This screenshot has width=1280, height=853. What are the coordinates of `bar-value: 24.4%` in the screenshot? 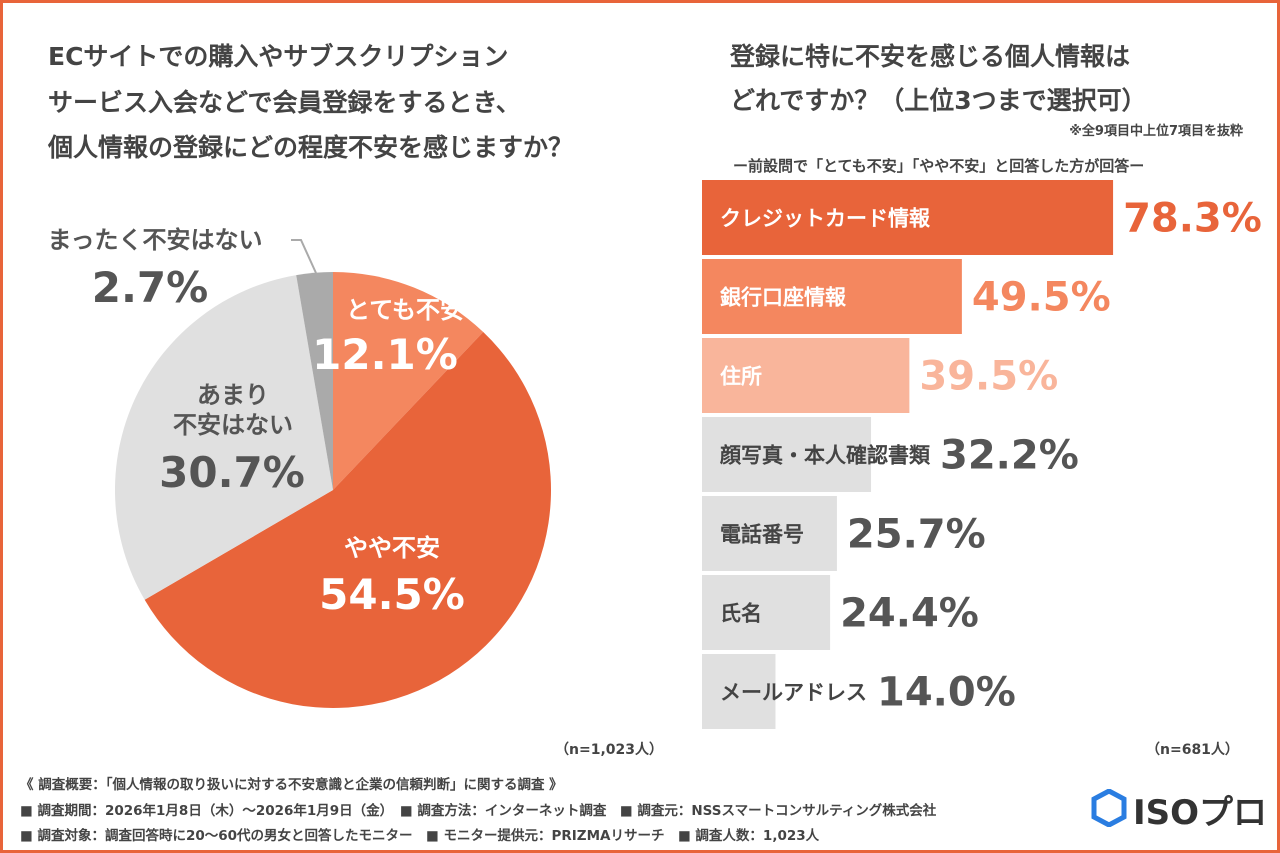 It's located at (909, 614).